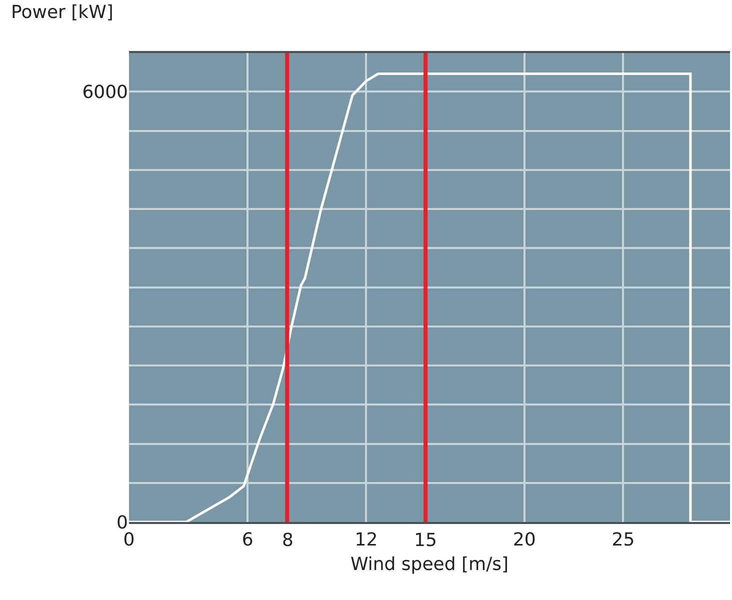 Image resolution: width=732 pixels, height=600 pixels. Describe the element at coordinates (105, 93) in the screenshot. I see `y-tick-label: 6000` at that location.